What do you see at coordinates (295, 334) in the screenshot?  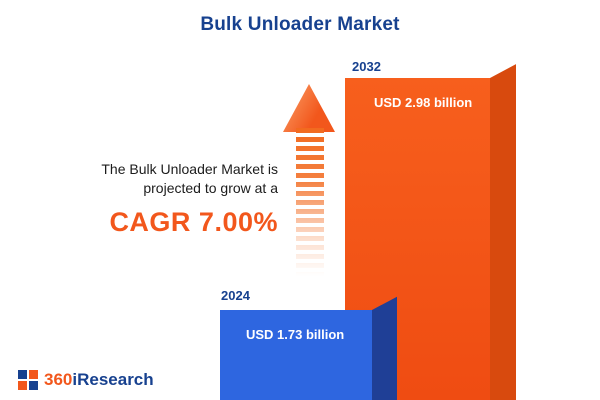 I see `value-label-2024: USD 1.73 billion` at bounding box center [295, 334].